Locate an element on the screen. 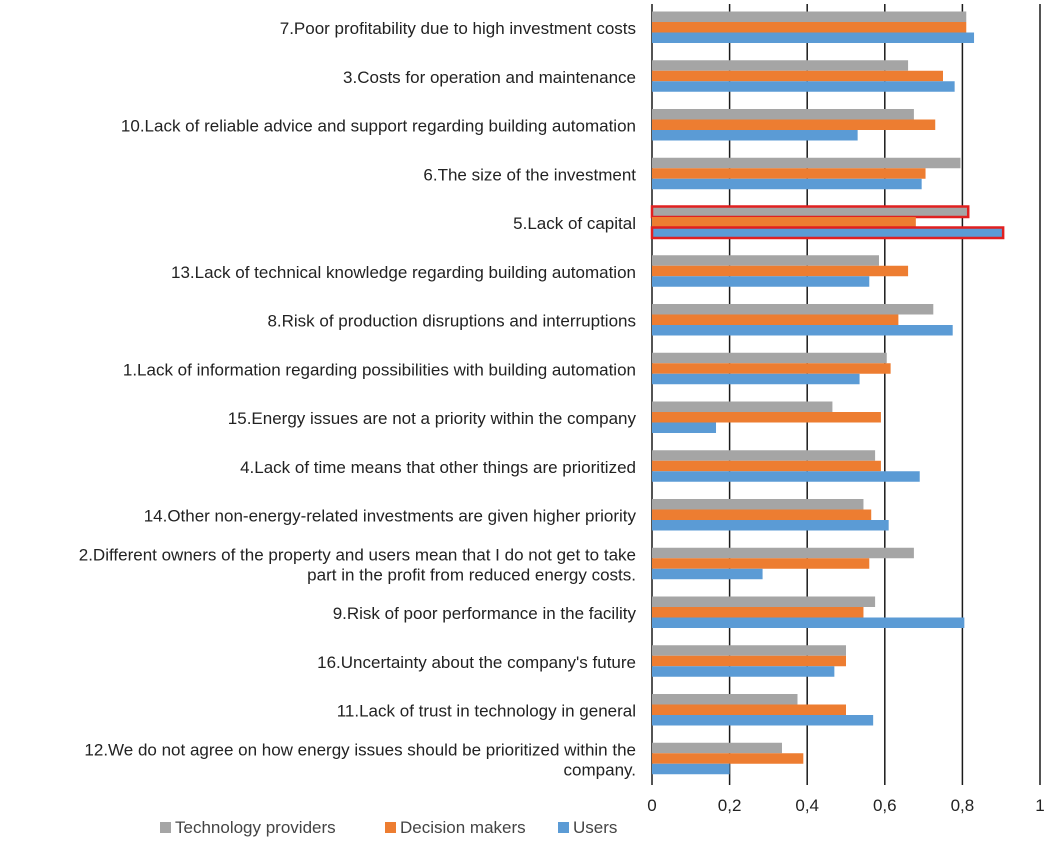  legend-item-technology-providers: Technology providers is located at coordinates (248, 827).